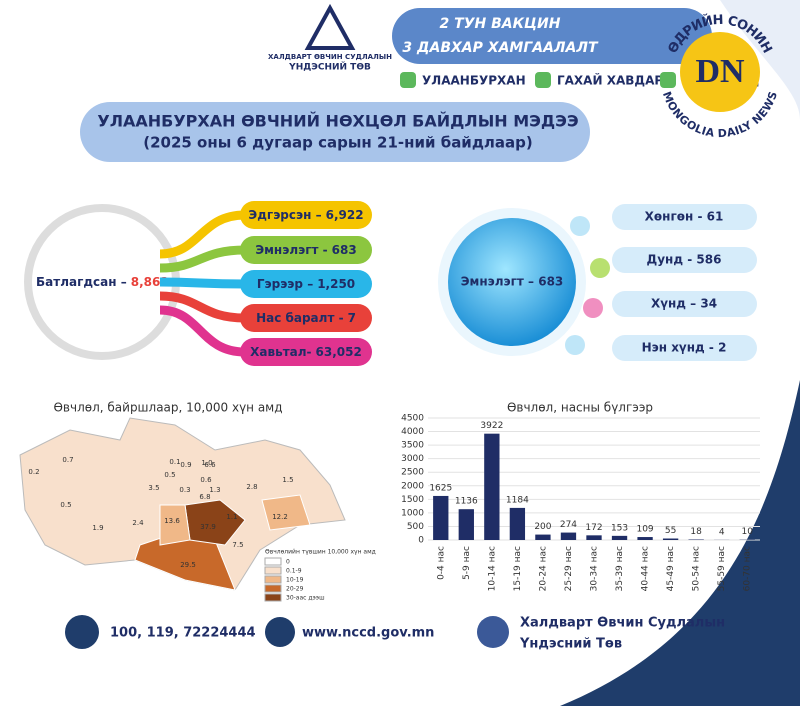 This screenshot has height=706, width=800. Describe the element at coordinates (518, 568) in the screenshot. I see `x-tick-label: 15-19 нас` at that location.